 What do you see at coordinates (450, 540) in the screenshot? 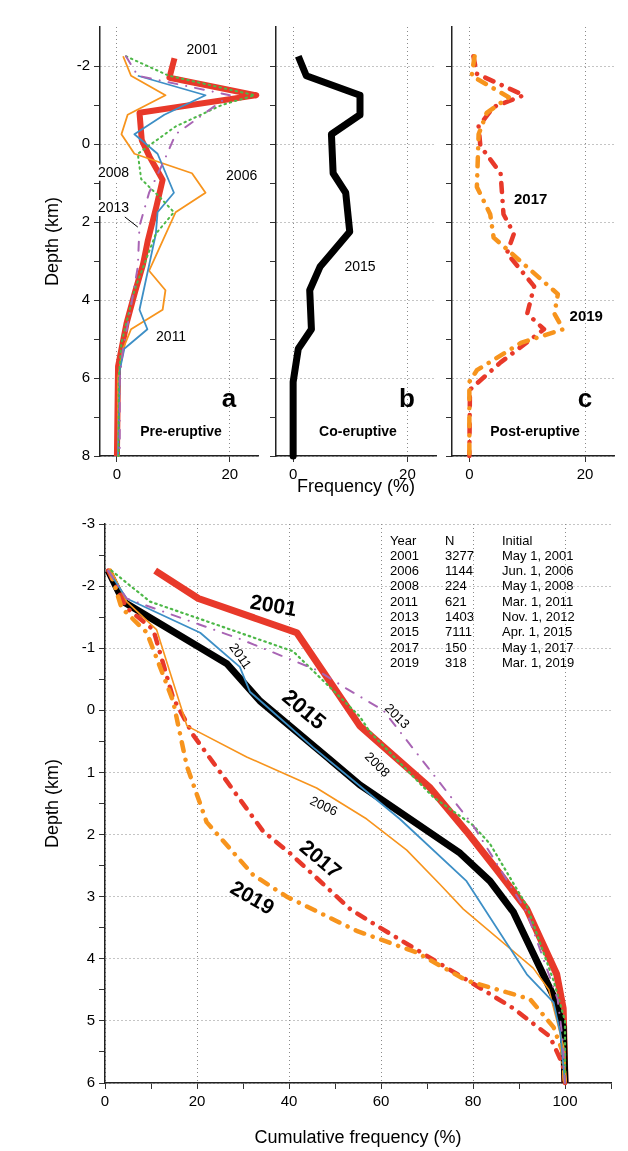
I see `annotation: N` at bounding box center [450, 540].